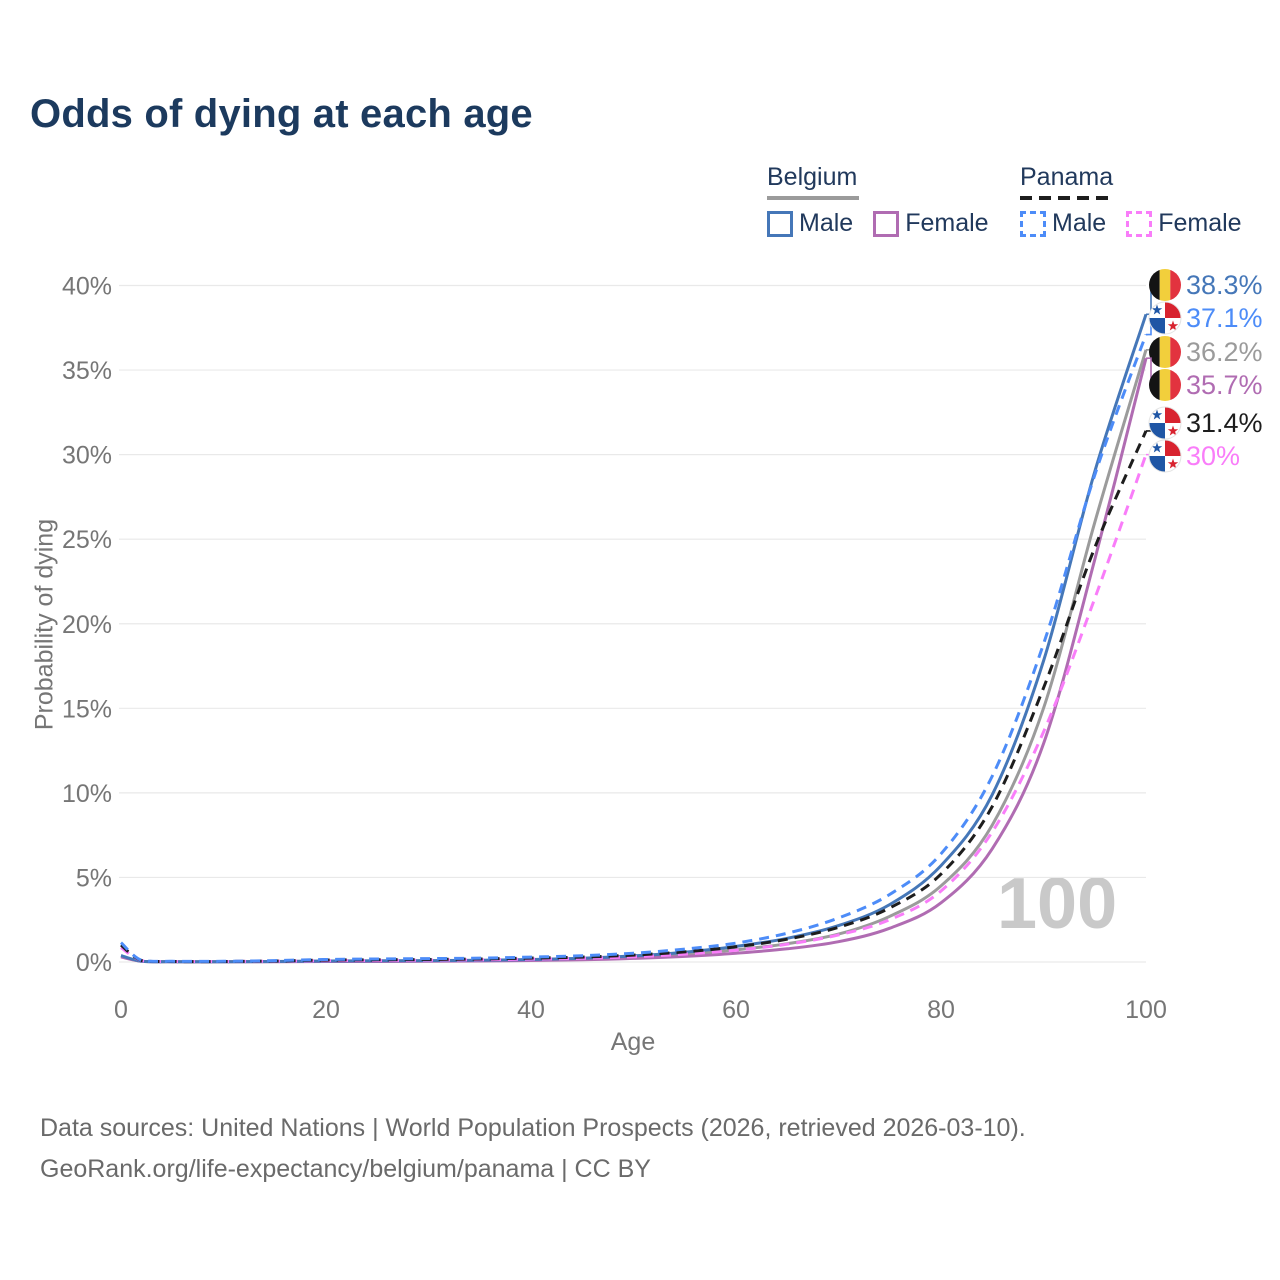 The width and height of the screenshot is (1280, 1280). What do you see at coordinates (1224, 352) in the screenshot?
I see `end-label-belgium-both: 36.2%` at bounding box center [1224, 352].